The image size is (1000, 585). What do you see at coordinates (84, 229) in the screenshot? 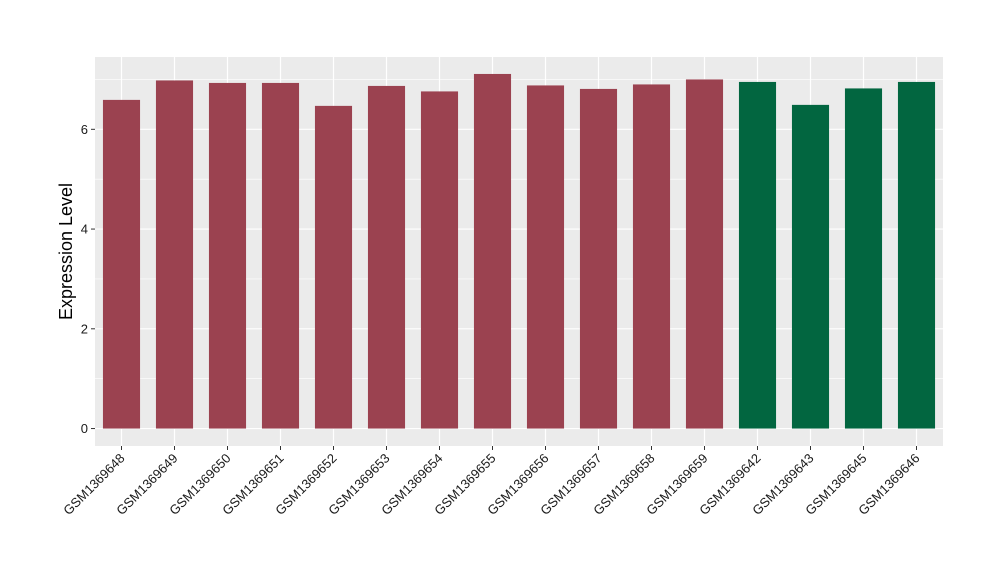
I see `y-tick-label: 4` at bounding box center [84, 229].